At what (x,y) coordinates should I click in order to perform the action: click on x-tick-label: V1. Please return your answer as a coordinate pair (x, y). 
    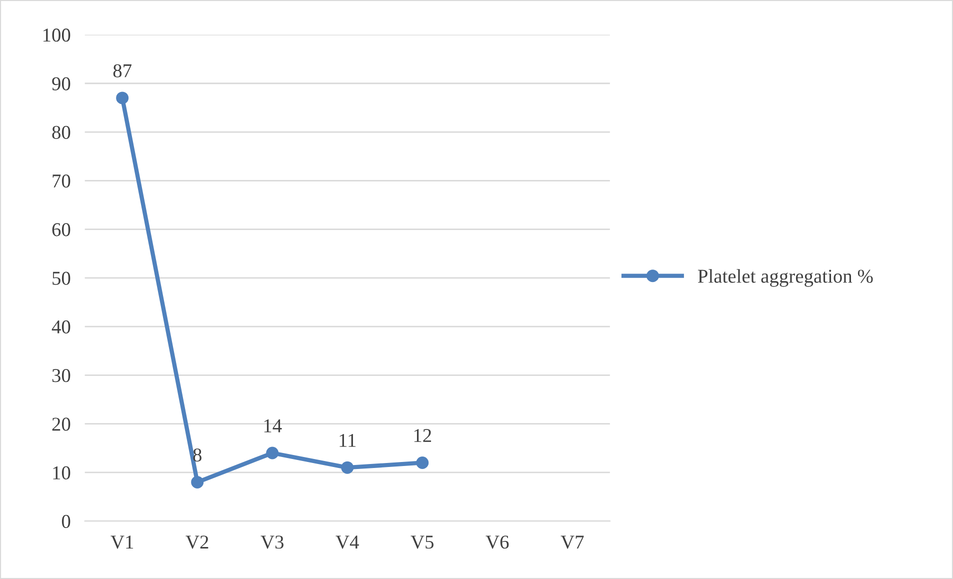
    Looking at the image, I should click on (122, 542).